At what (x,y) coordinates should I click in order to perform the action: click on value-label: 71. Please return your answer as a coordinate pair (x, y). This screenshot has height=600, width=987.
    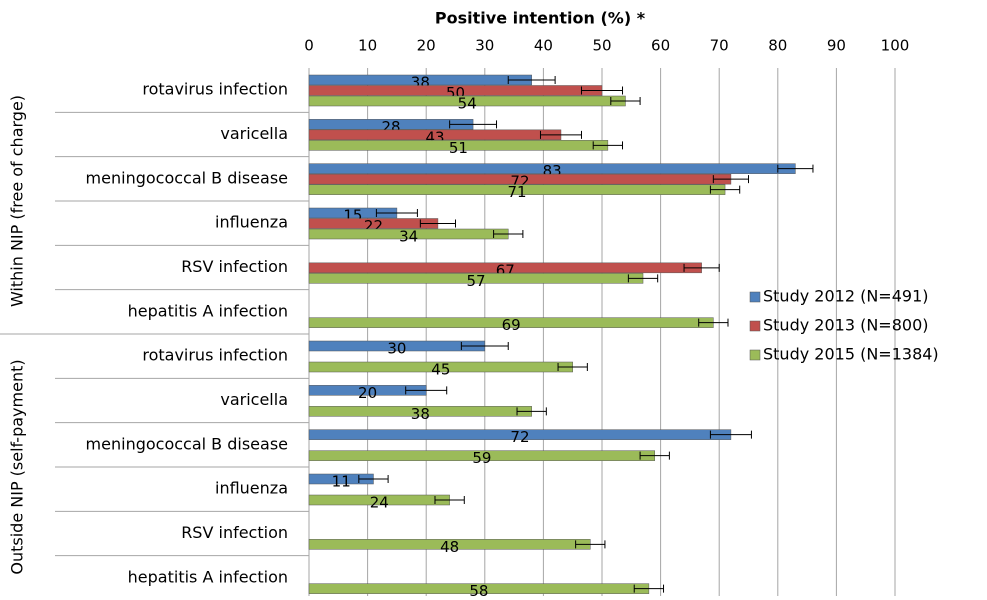
    Looking at the image, I should click on (516, 192).